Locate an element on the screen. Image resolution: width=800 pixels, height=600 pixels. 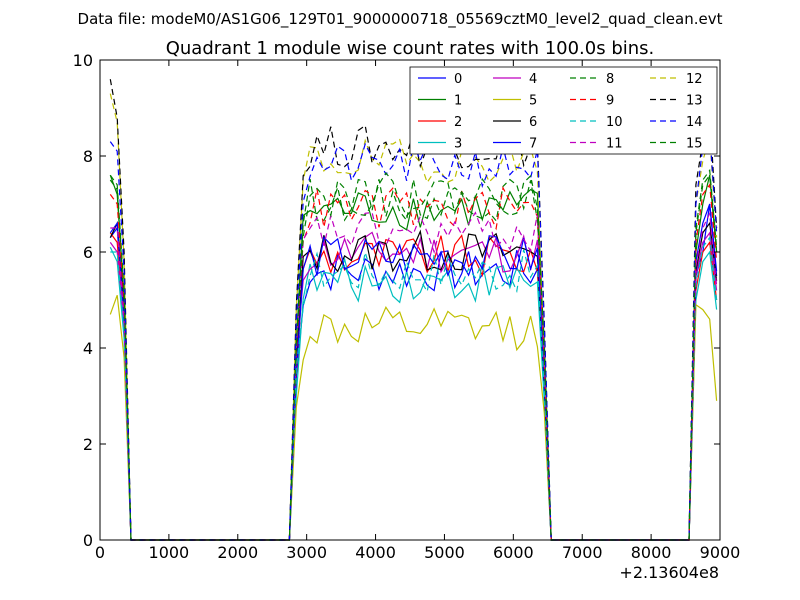
legend-label-11: 11 is located at coordinates (614, 144).